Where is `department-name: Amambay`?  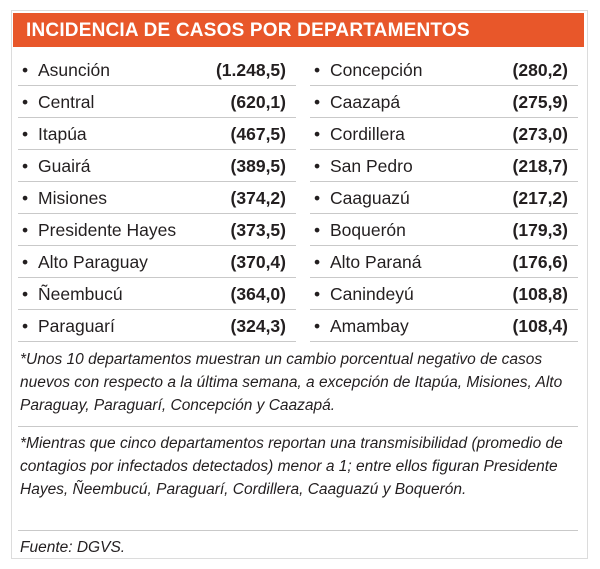 department-name: Amambay is located at coordinates (369, 326).